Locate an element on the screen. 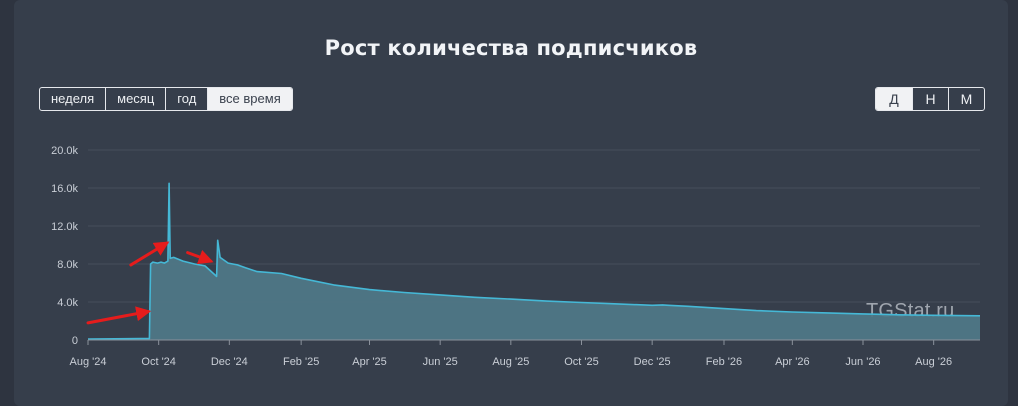 Image resolution: width=1018 pixels, height=406 pixels. x-tick-label: Feb '26 is located at coordinates (724, 362).